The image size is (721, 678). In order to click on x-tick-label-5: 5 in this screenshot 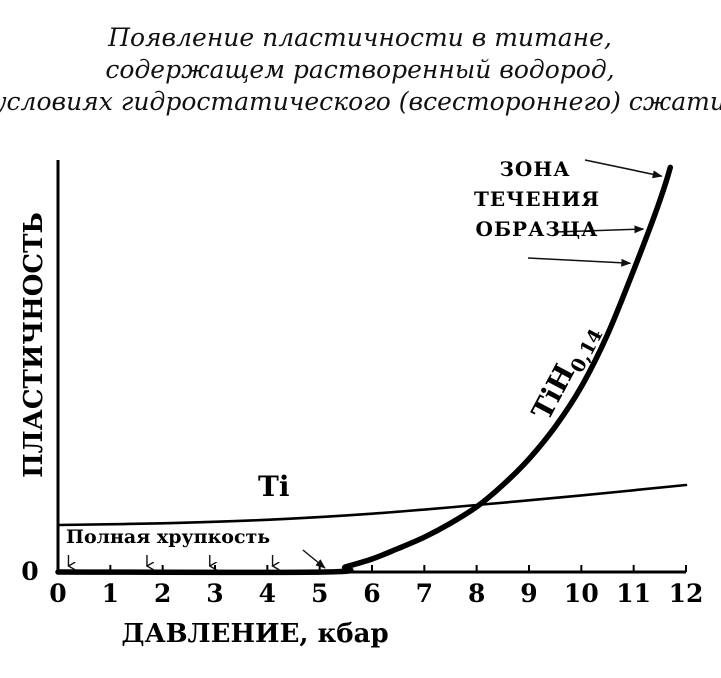, I will do `click(319, 593)`.